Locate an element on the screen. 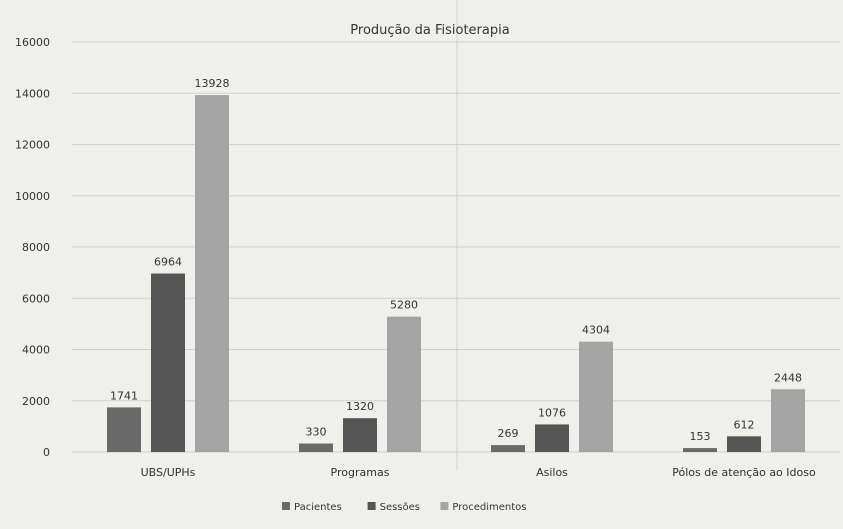 The height and width of the screenshot is (529, 843). data-label-0-0: 1741 is located at coordinates (124, 395).